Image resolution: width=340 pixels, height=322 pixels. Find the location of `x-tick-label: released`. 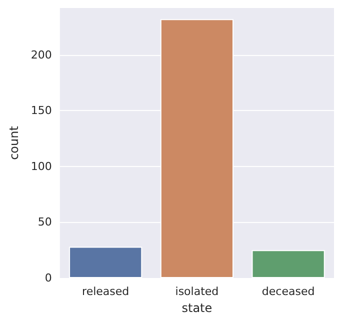

x-tick-label: released is located at coordinates (106, 291).